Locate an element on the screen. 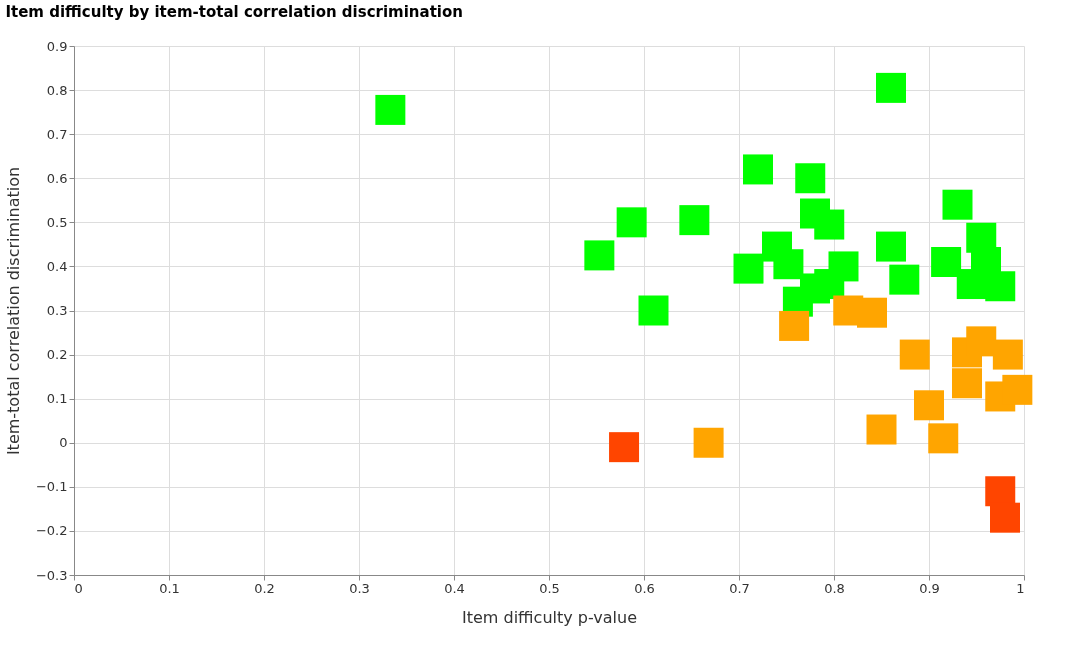 This screenshot has width=1081, height=663. y-tick-label: 0 is located at coordinates (63, 443).